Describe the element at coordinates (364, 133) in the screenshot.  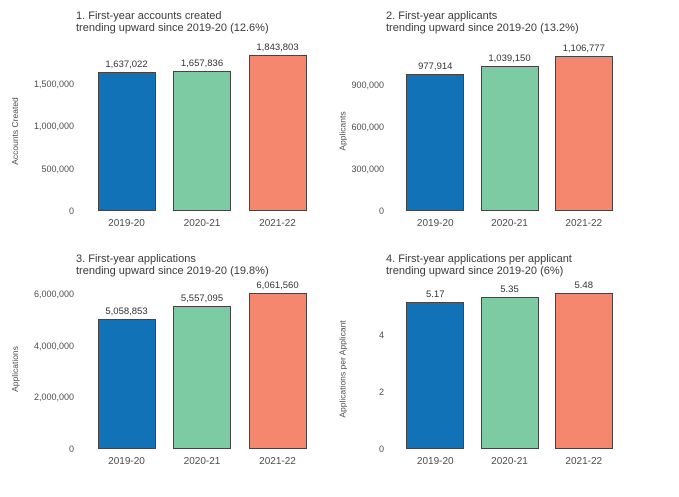
I see `y-axis-ticks: 0 300,000 600,000 900,000` at that location.